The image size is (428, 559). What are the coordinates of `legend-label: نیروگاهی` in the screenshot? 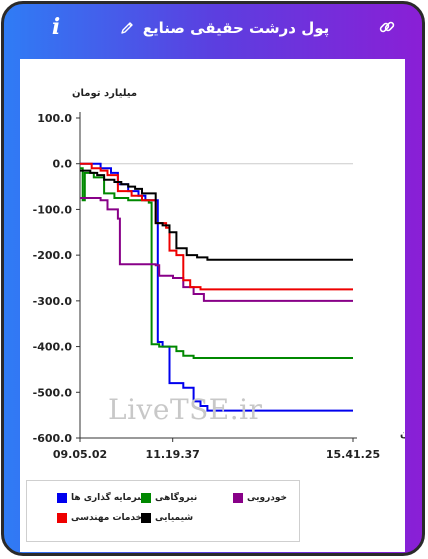 It's located at (176, 498).